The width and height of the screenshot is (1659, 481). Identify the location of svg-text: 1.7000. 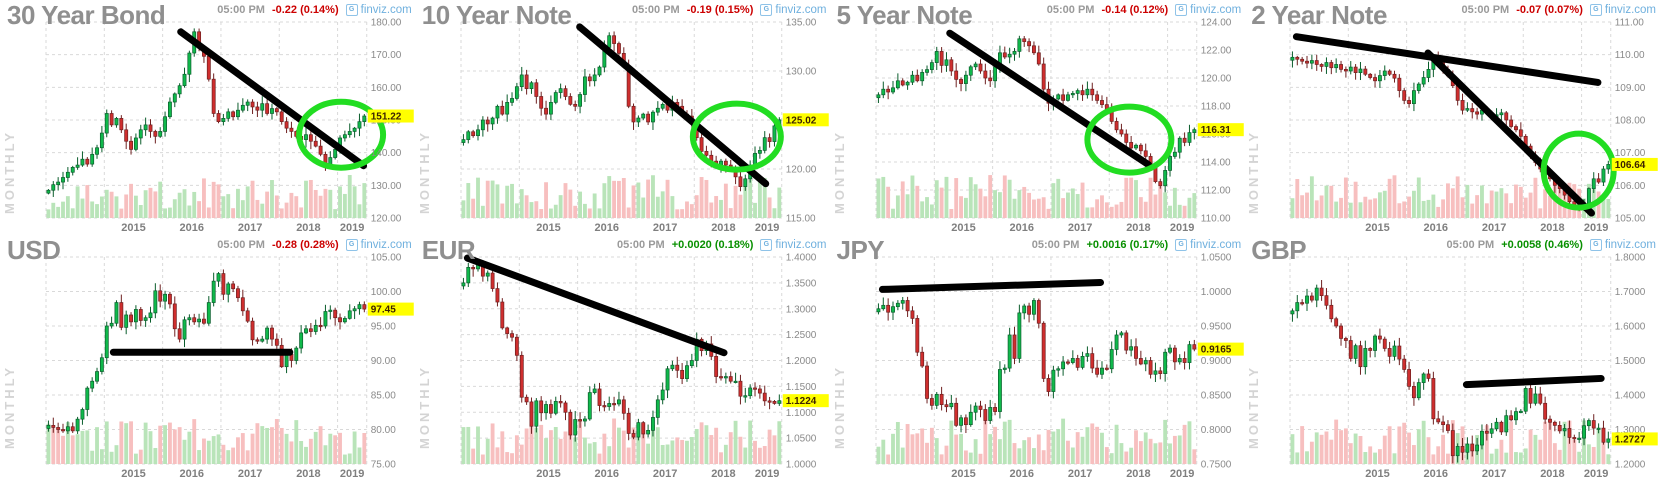
(1630, 292).